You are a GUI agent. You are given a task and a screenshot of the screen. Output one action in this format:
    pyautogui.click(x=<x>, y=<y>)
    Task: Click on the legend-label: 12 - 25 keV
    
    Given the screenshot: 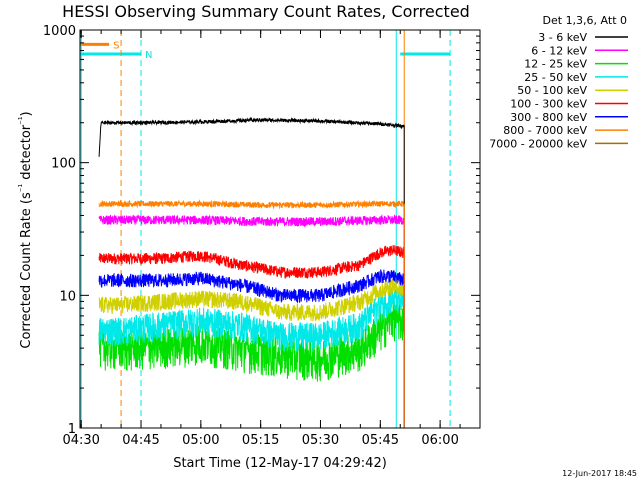 What is the action you would take?
    pyautogui.click(x=555, y=64)
    